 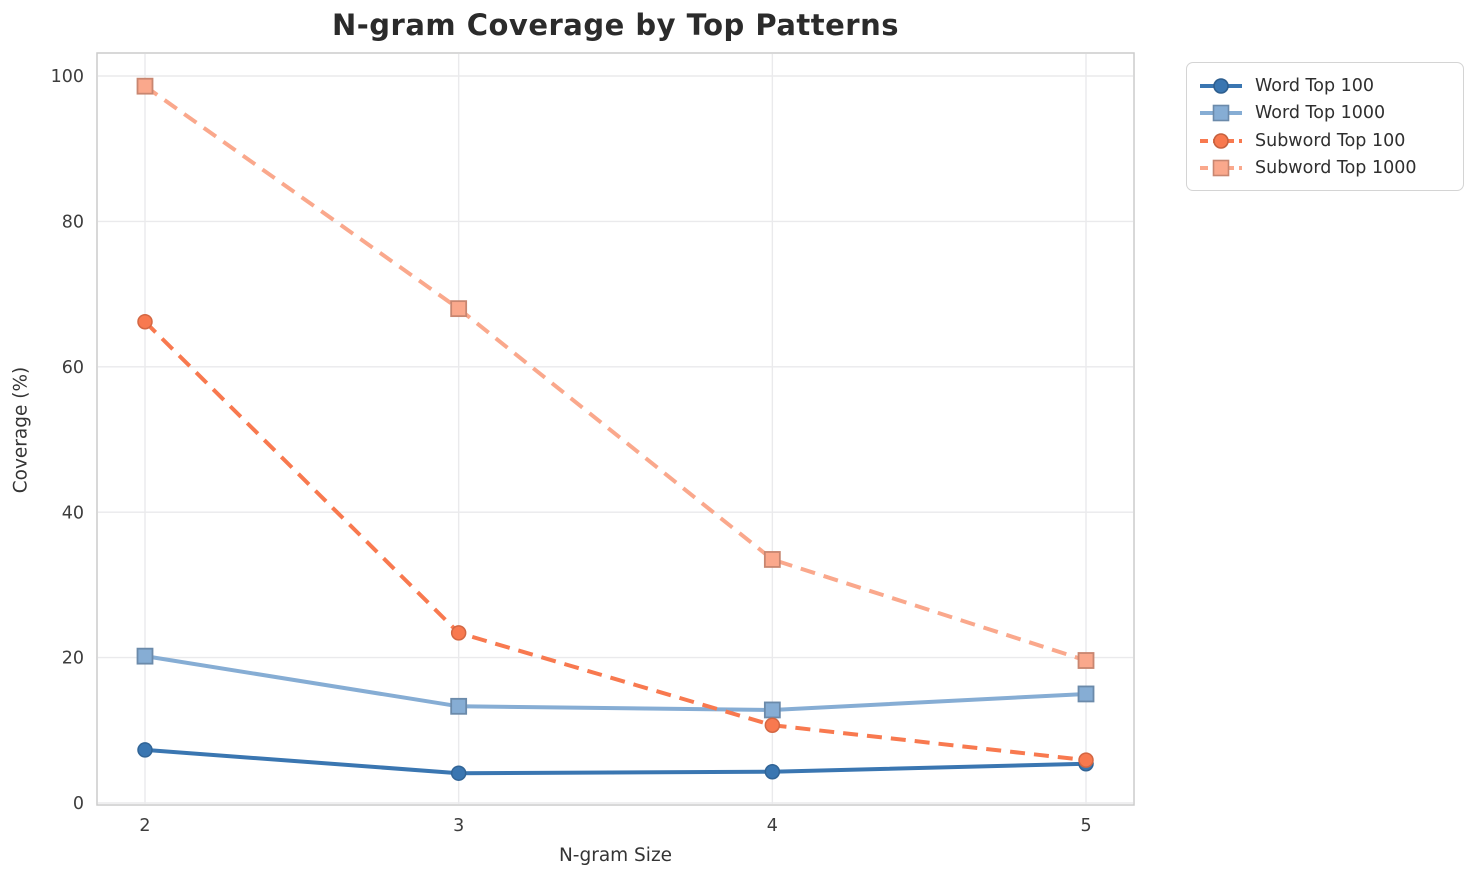 What do you see at coordinates (1221, 168) in the screenshot?
I see `legend-sample-dashed-square` at bounding box center [1221, 168].